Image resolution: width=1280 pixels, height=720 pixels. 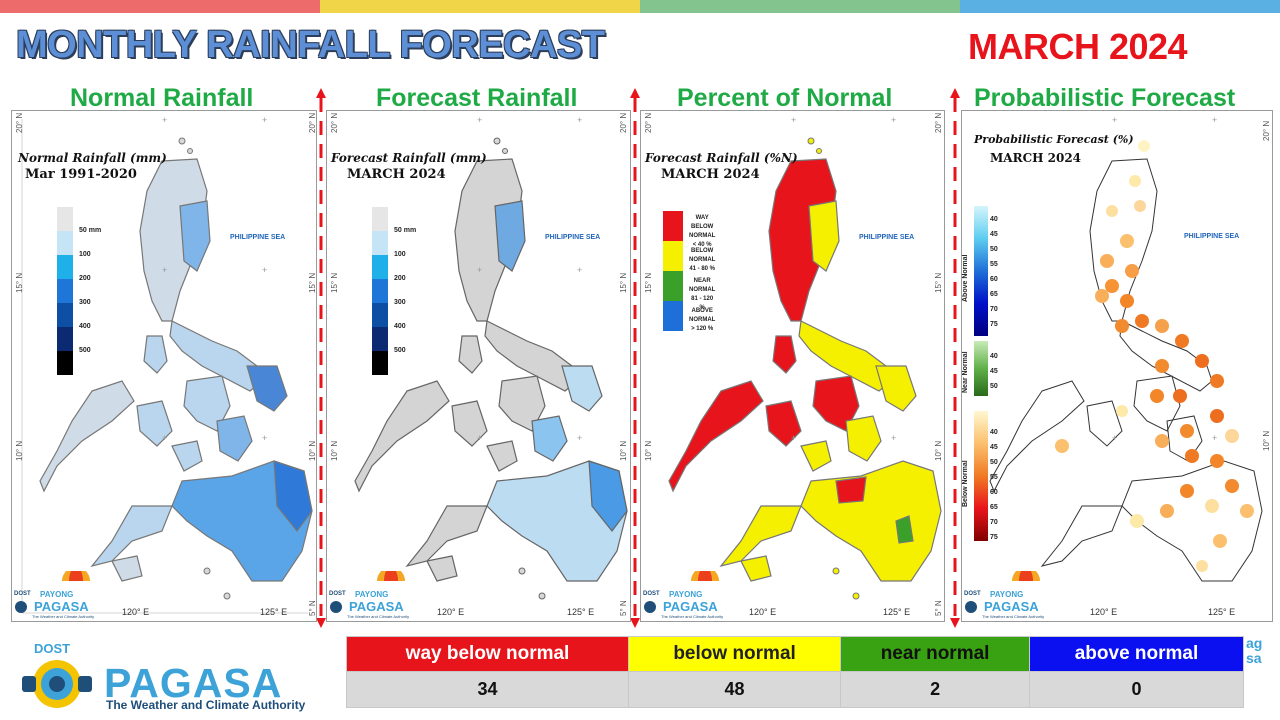 I want to click on legend-tick: 75, so click(x=994, y=324).